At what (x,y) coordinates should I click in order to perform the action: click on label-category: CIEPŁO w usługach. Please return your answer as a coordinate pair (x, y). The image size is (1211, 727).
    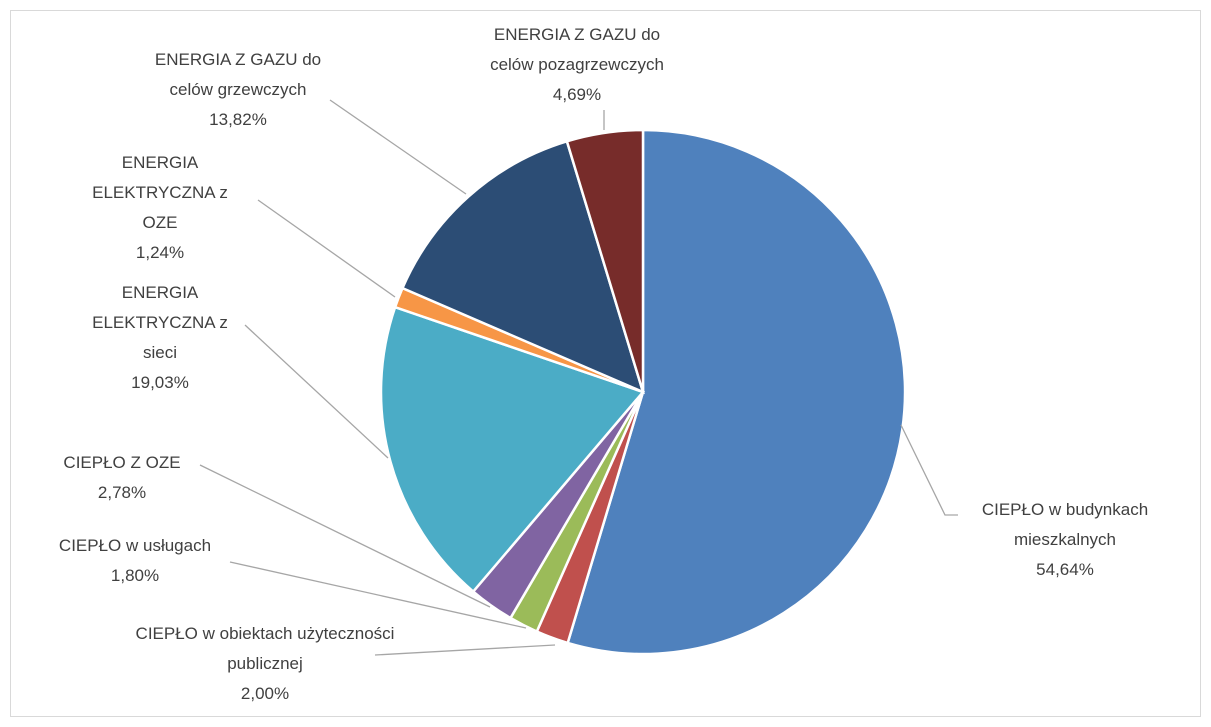
    Looking at the image, I should click on (135, 545).